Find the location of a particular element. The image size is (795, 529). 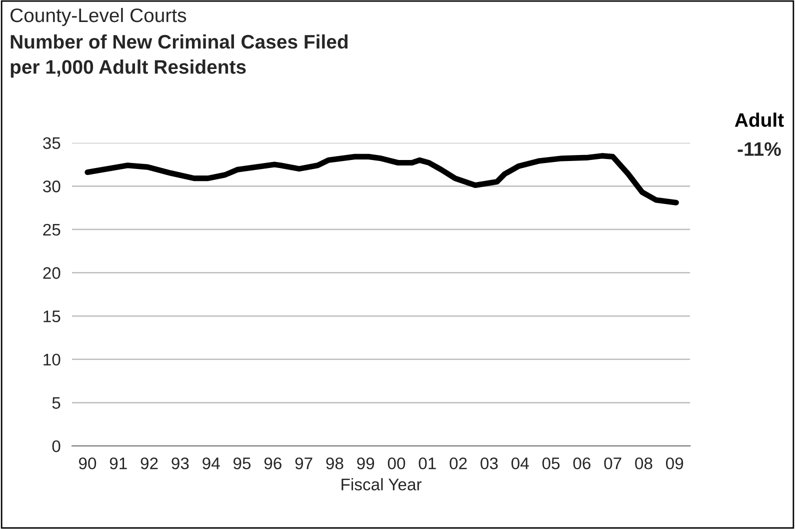

x-tick-label: 01 is located at coordinates (427, 464).